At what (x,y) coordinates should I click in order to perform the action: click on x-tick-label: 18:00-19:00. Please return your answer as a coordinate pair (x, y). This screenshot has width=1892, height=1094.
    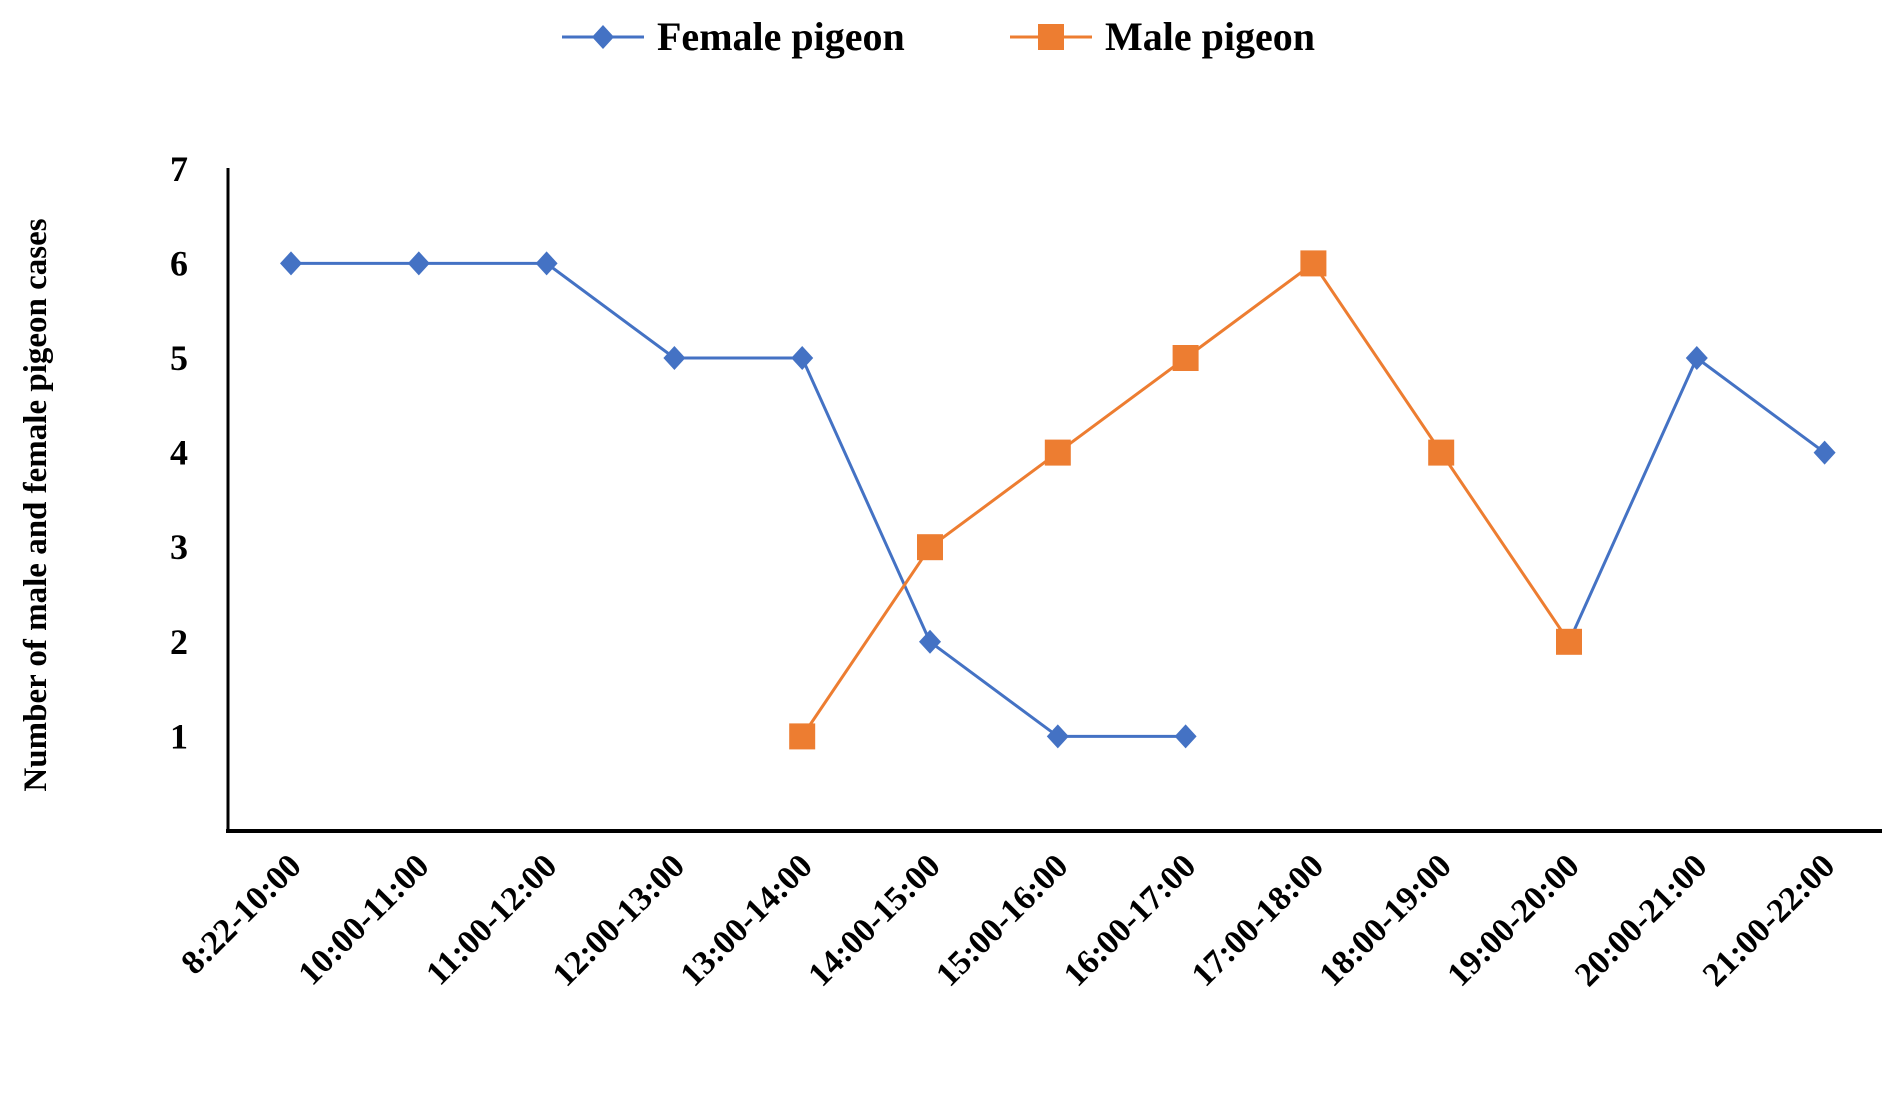
    Looking at the image, I should click on (1386, 920).